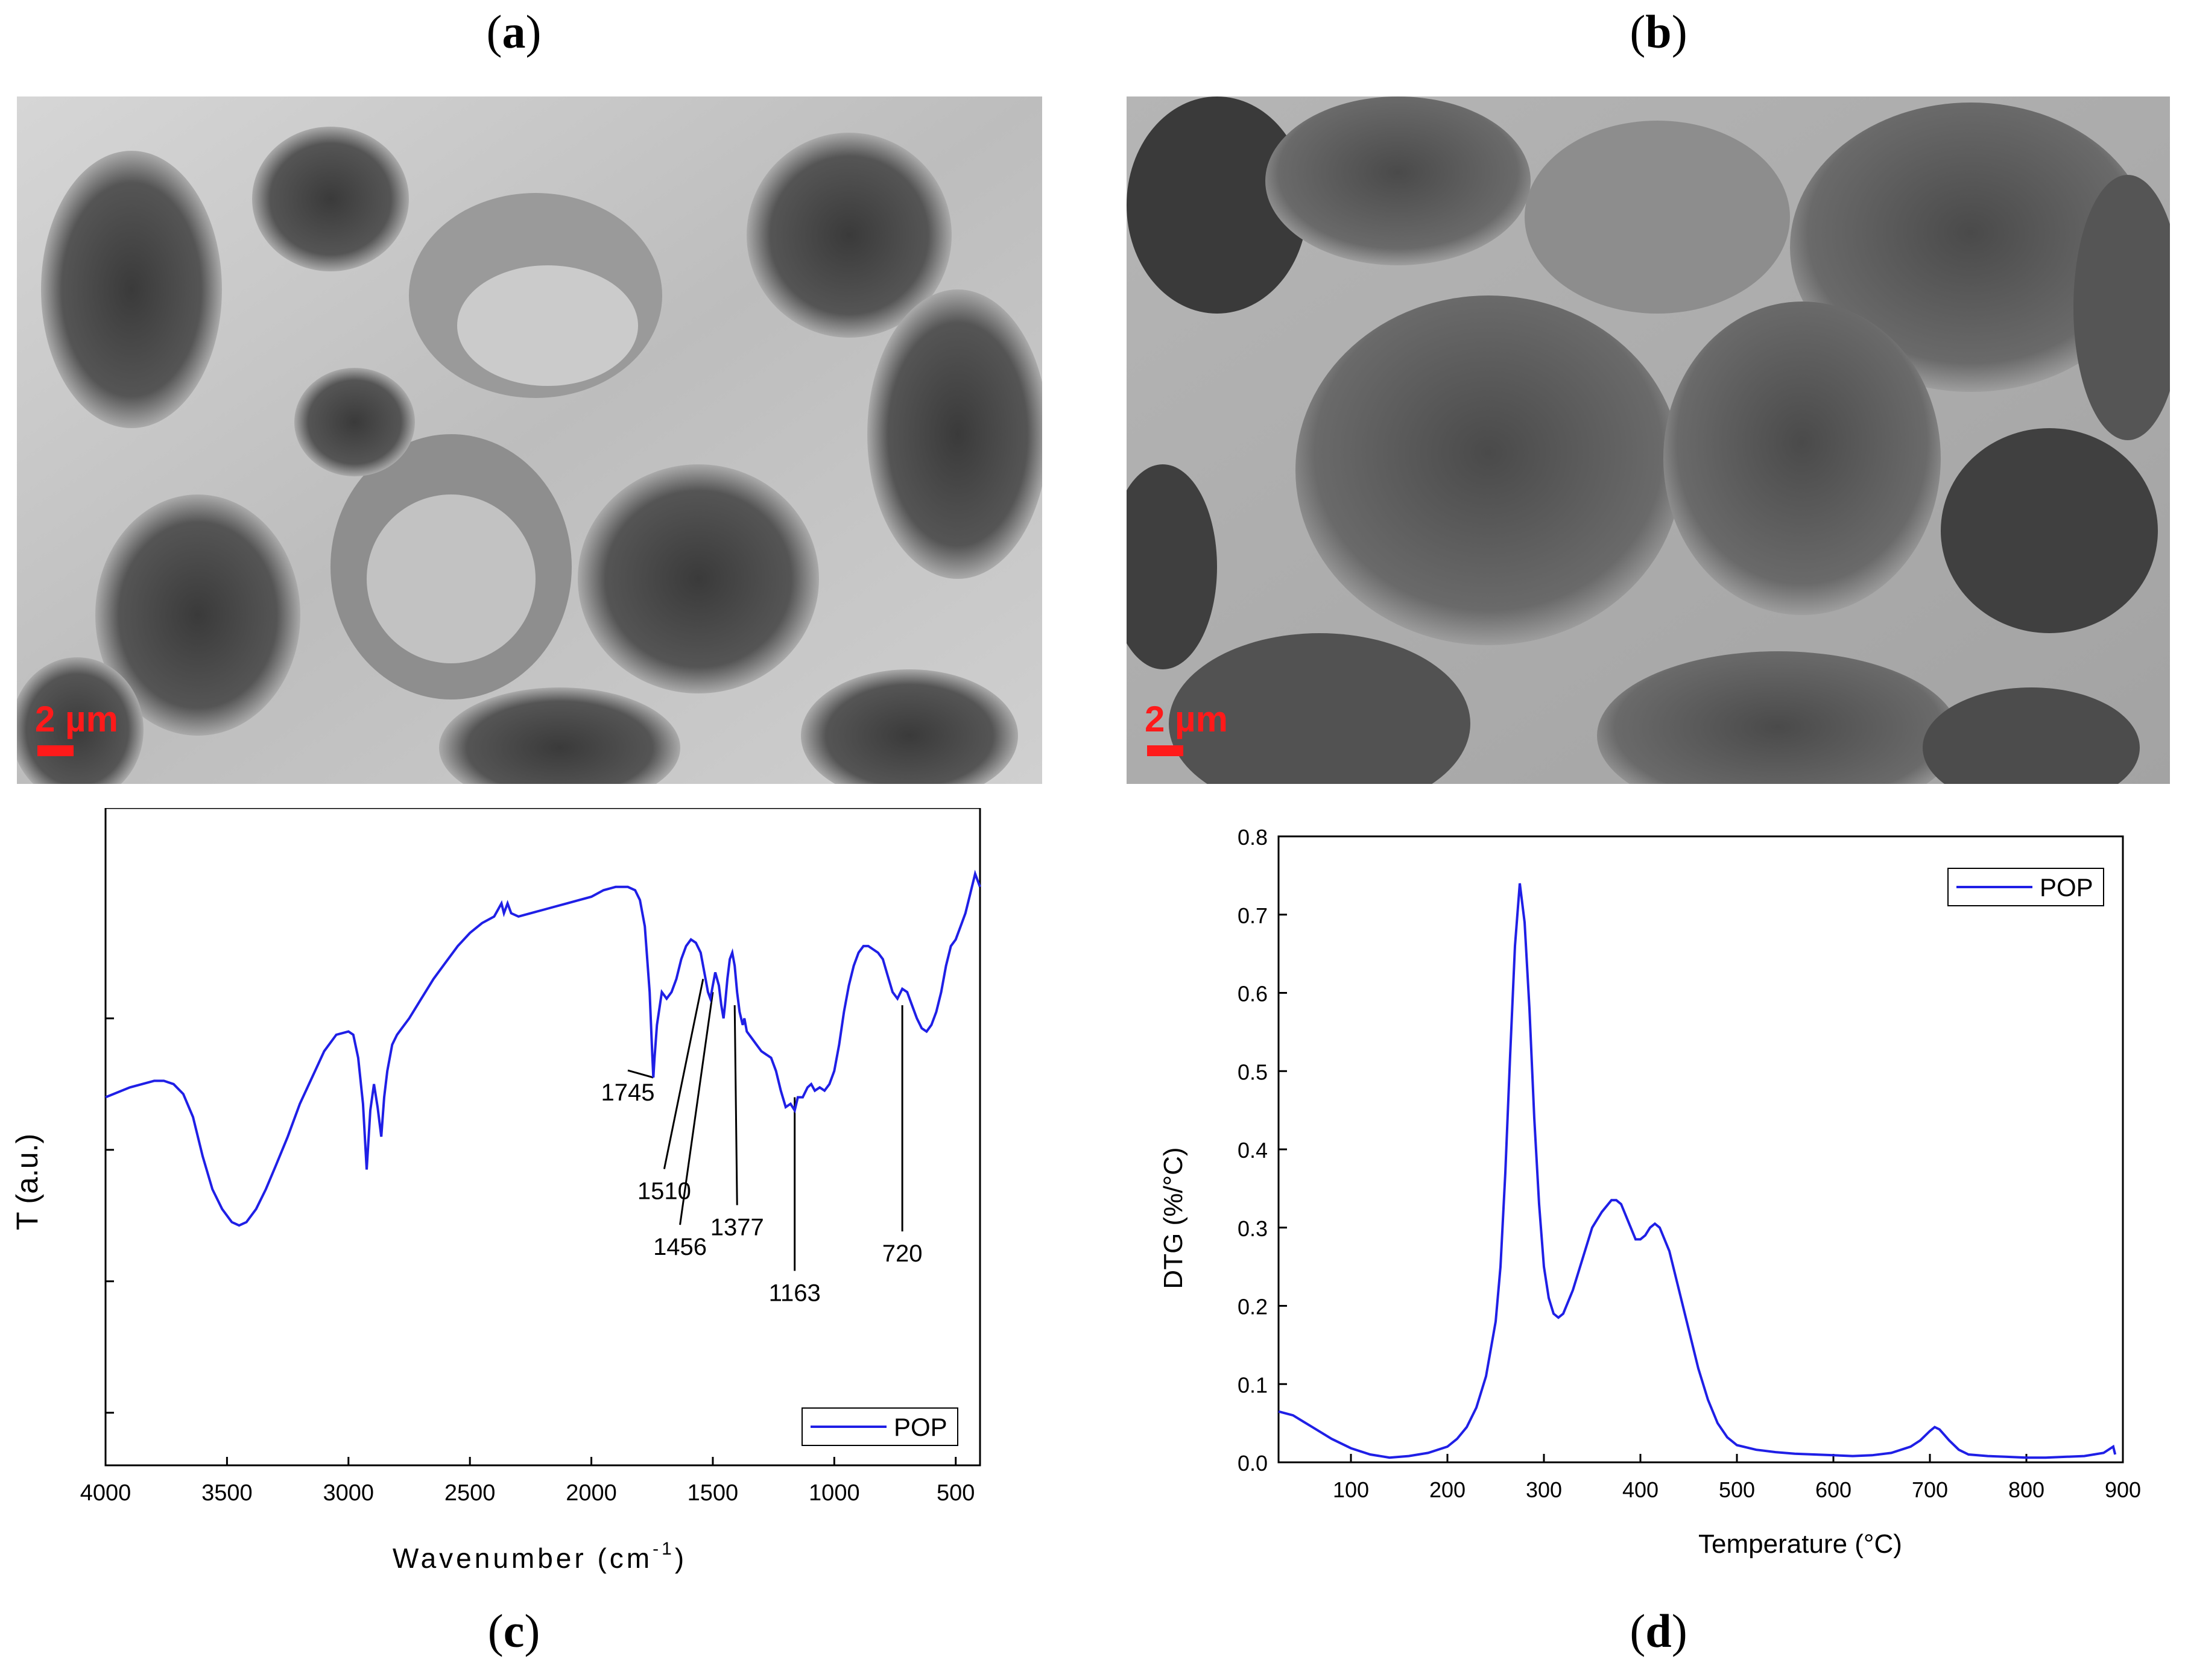 This screenshot has height=1680, width=2185. Describe the element at coordinates (1253, 1463) in the screenshot. I see `y-tick-label: 0.0` at that location.